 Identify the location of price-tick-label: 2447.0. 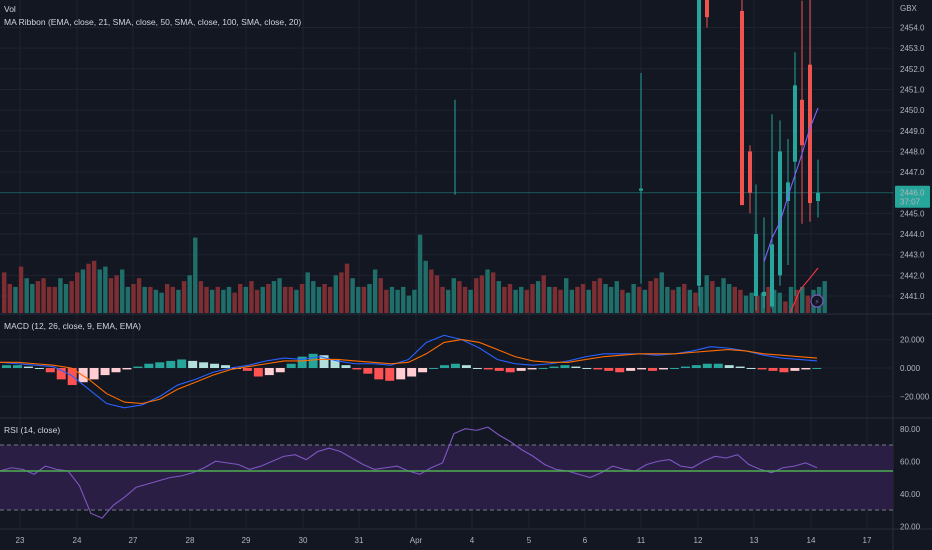
(912, 172).